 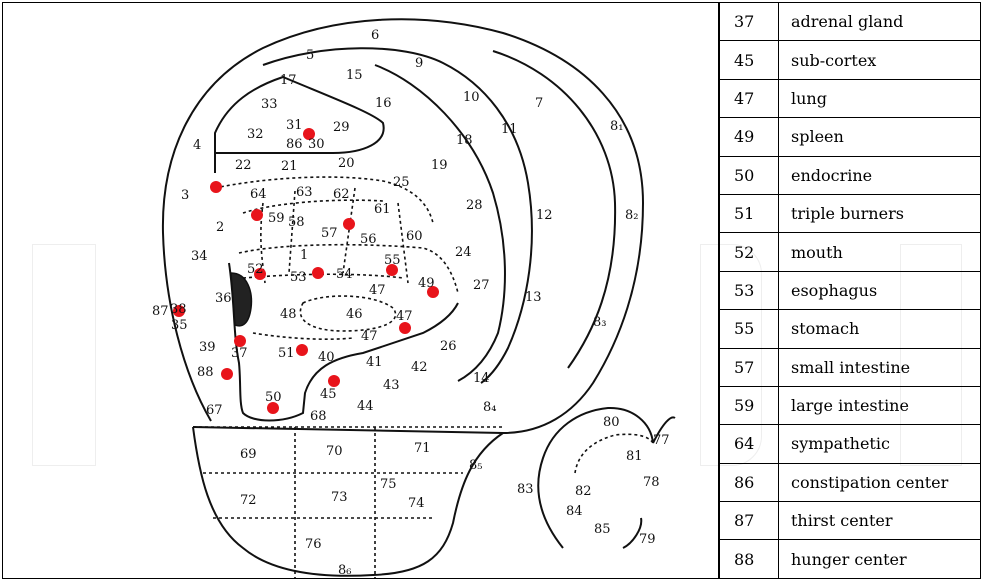 I want to click on ear-label-36: 36, so click(x=223, y=298).